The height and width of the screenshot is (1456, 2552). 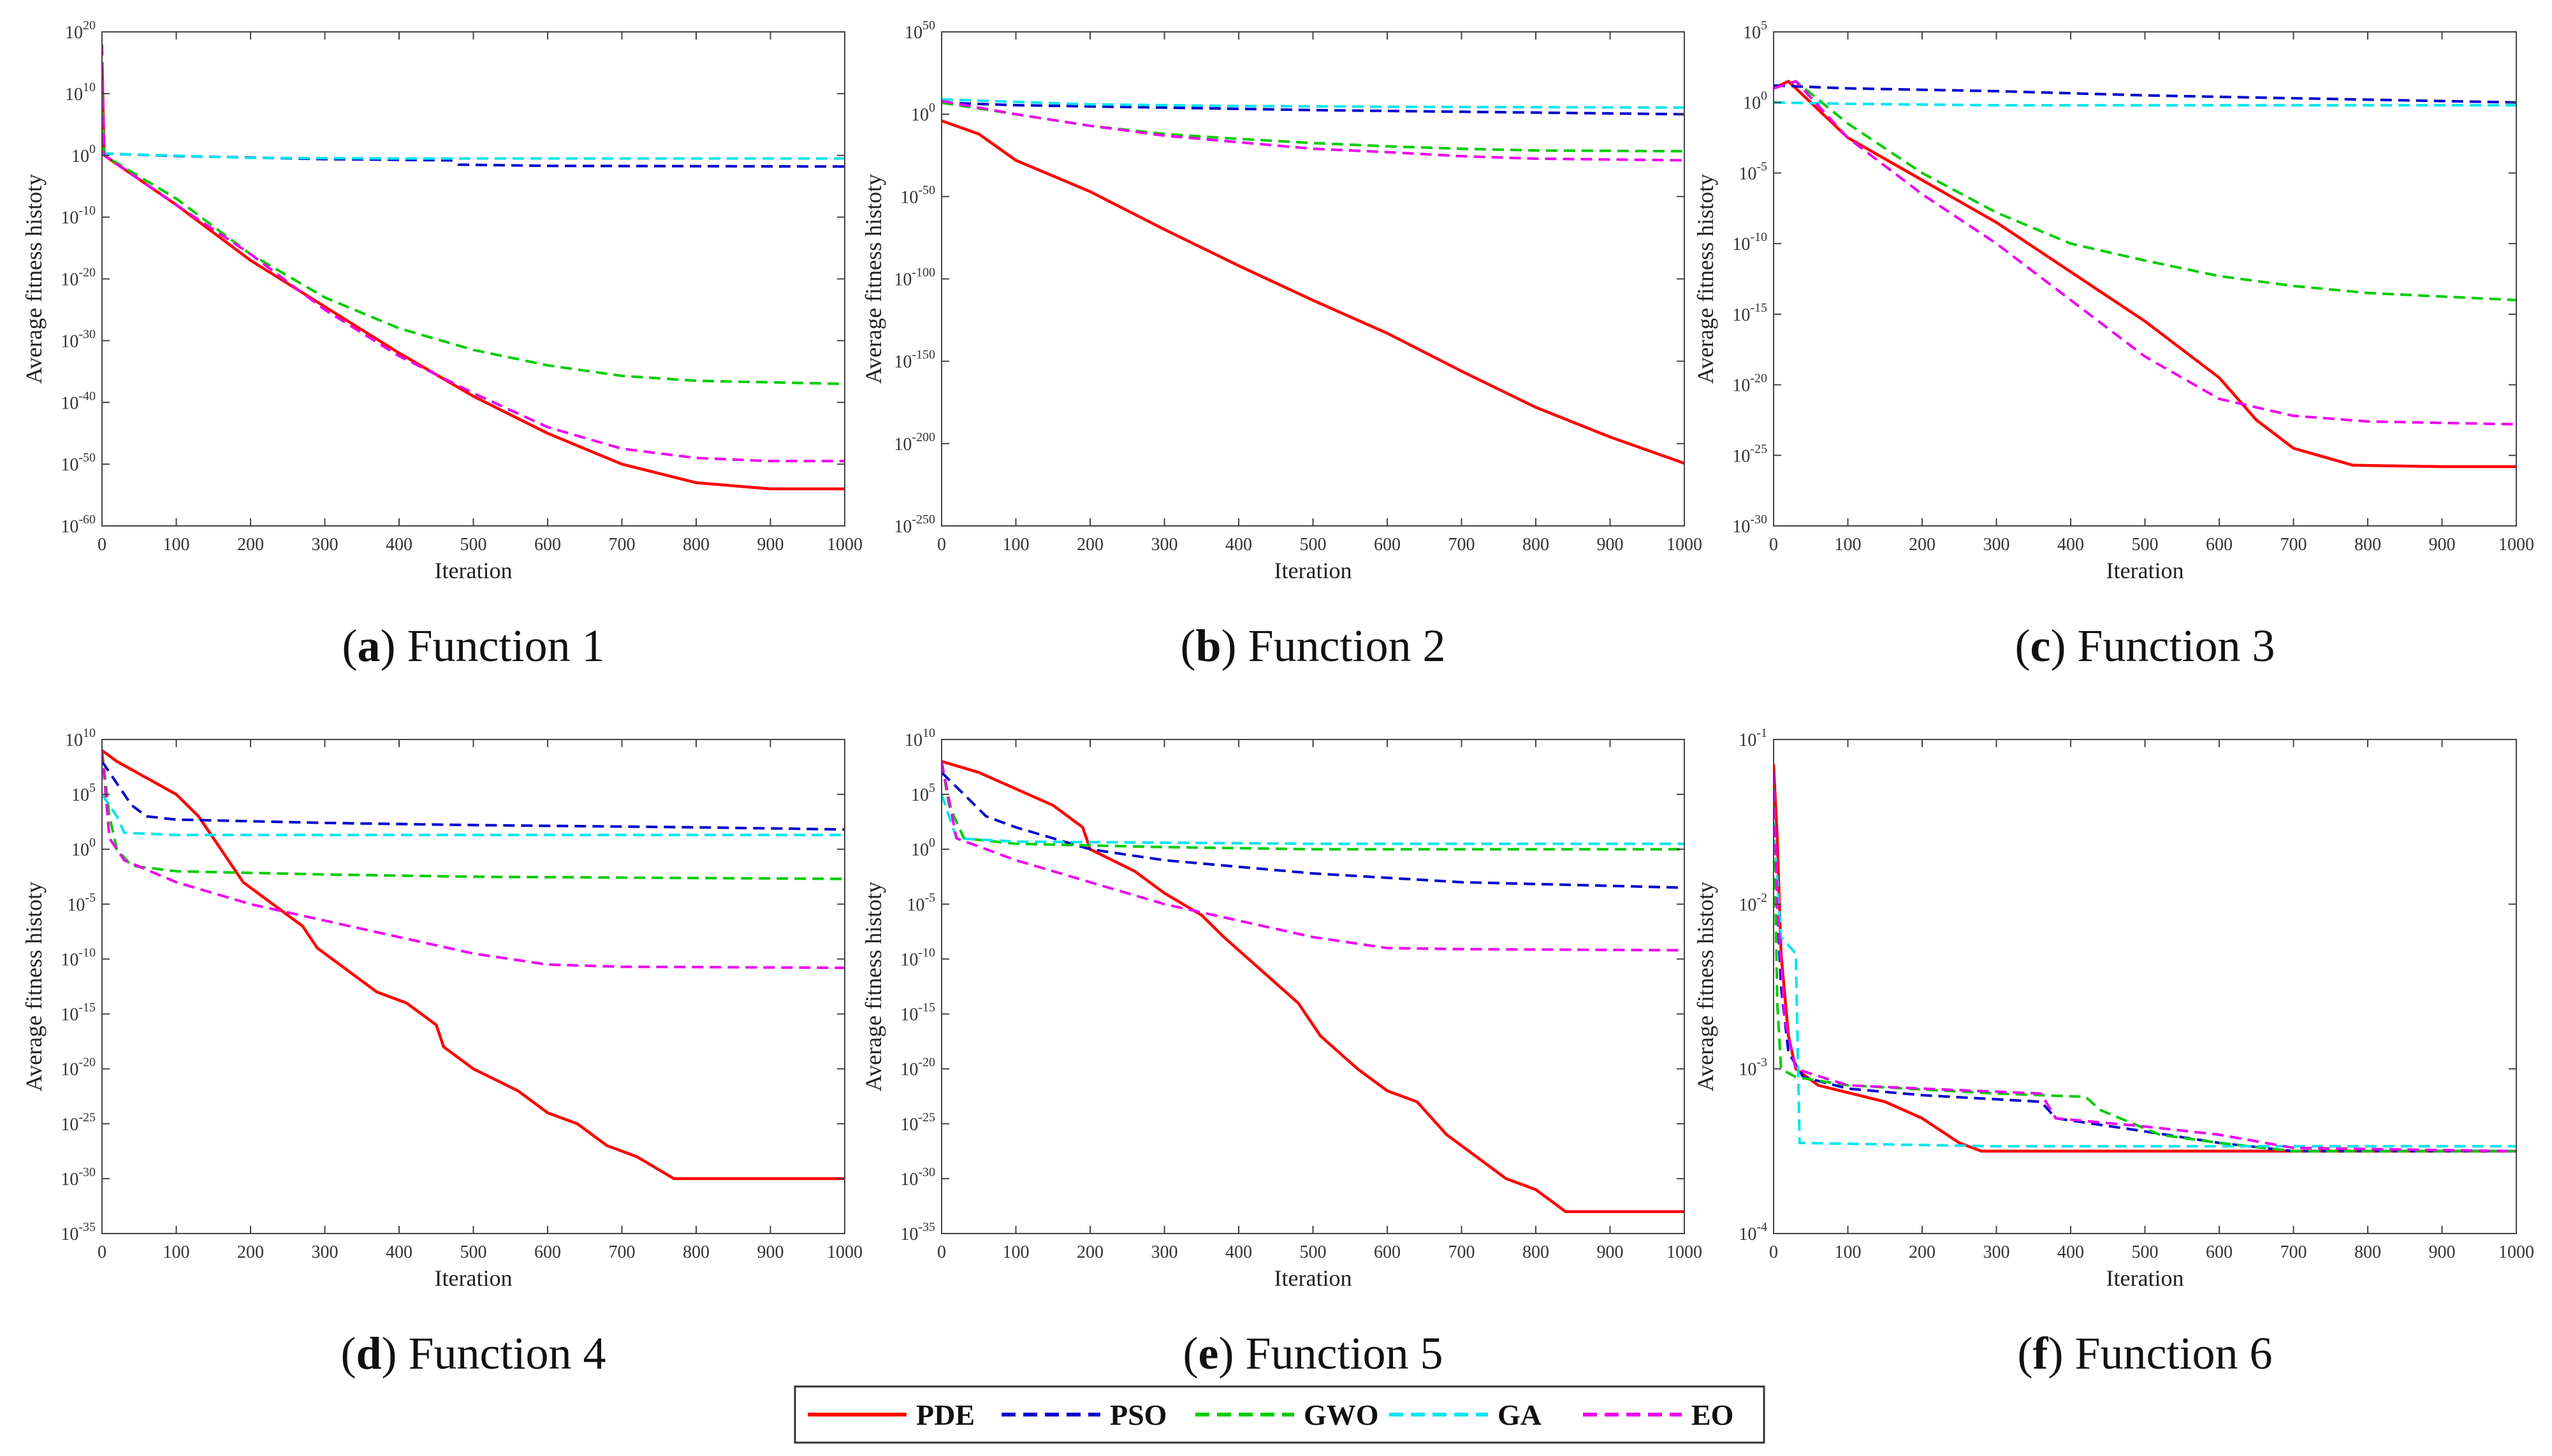 I want to click on legend-label-pso: PSO, so click(x=1138, y=1415).